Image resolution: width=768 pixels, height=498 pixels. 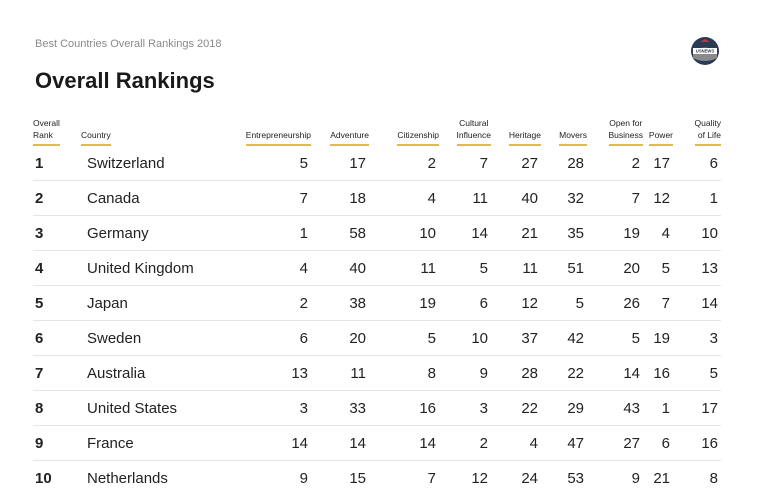 I want to click on table-row: 9 France 14 14 14 2 4 47 27 6 16, so click(x=377, y=443).